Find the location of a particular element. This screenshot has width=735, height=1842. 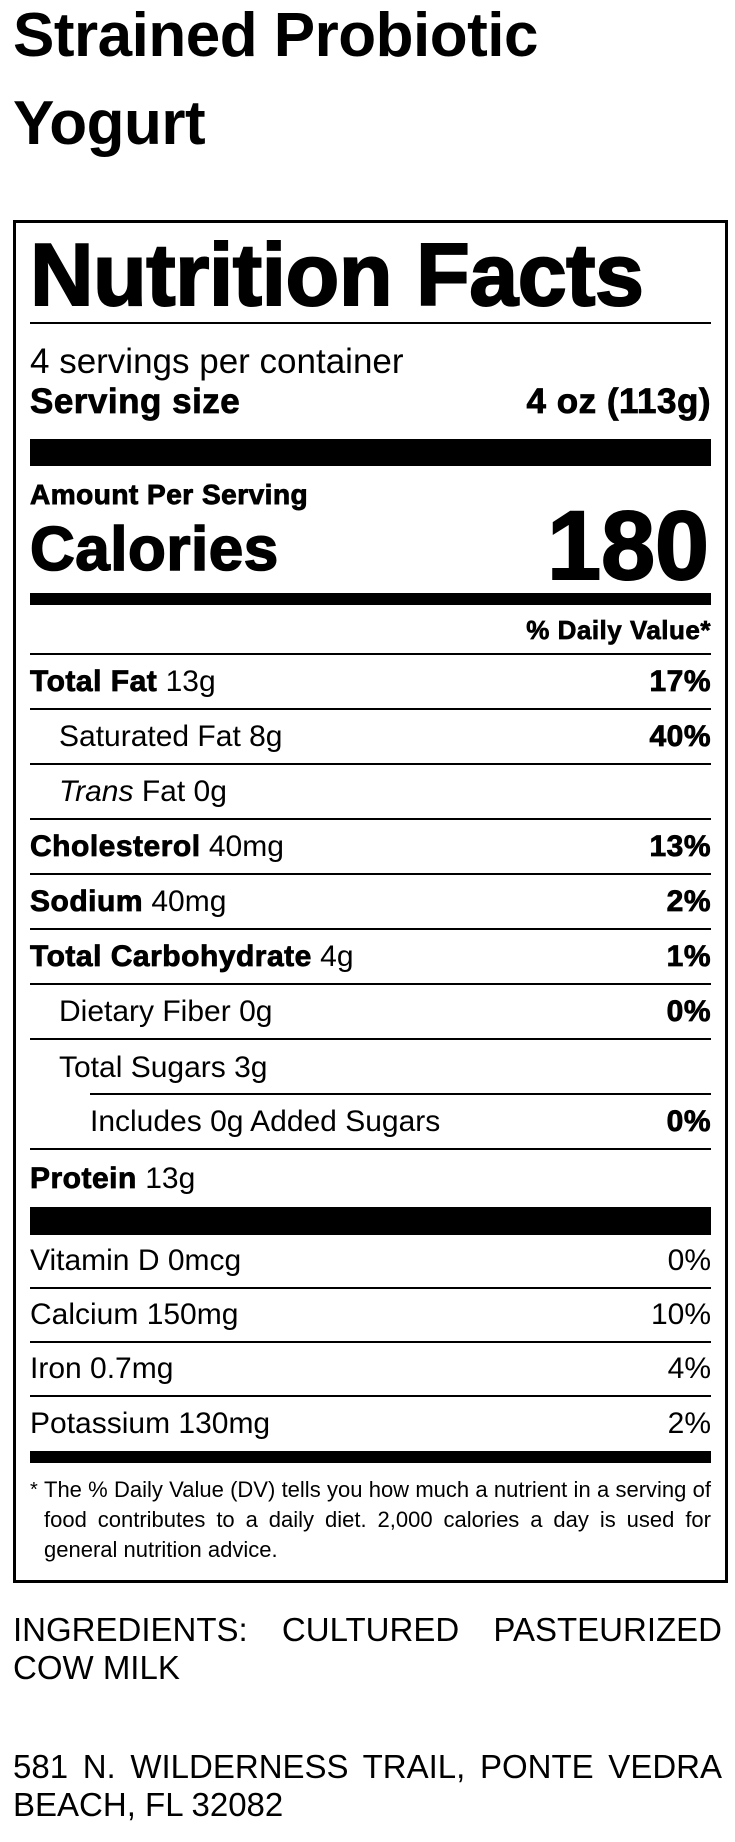

calories-section: Amount Per Serving Calories 180 is located at coordinates (370, 533).